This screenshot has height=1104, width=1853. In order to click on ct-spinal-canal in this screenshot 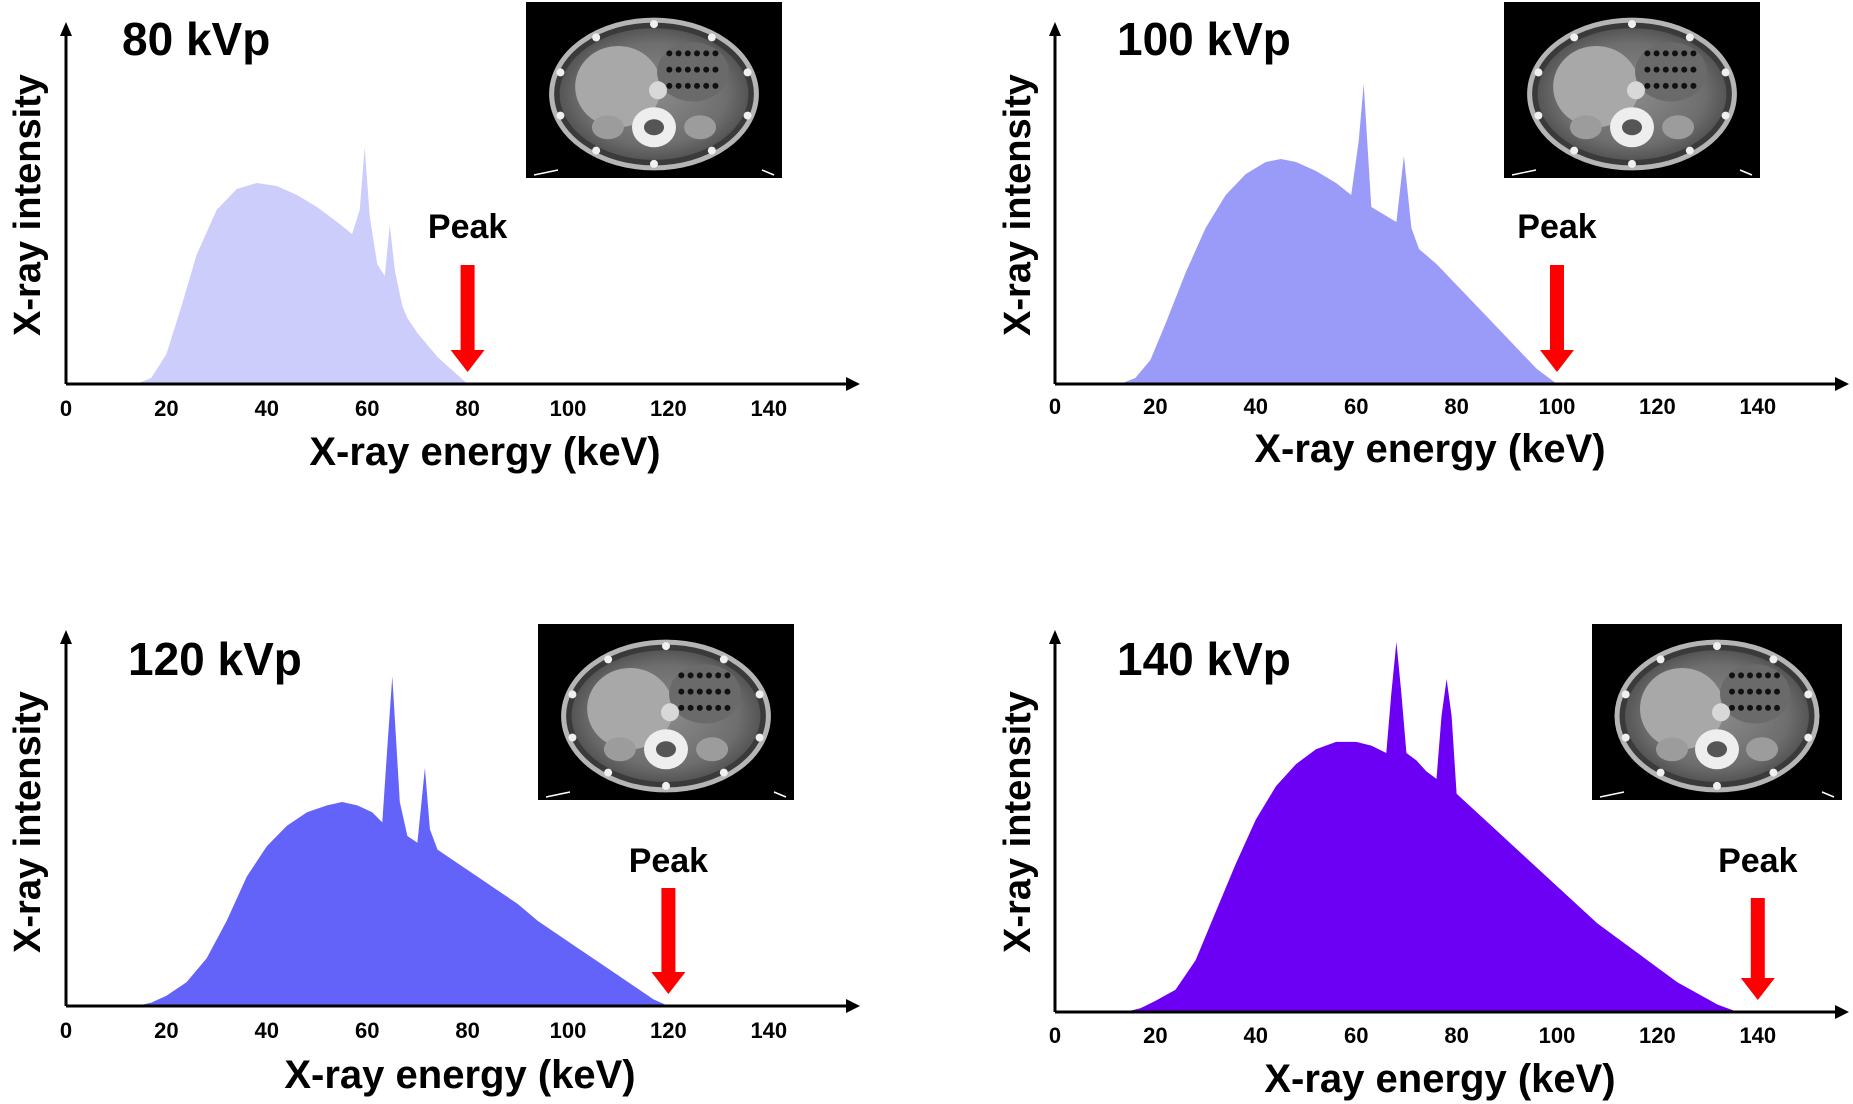, I will do `click(1632, 127)`.